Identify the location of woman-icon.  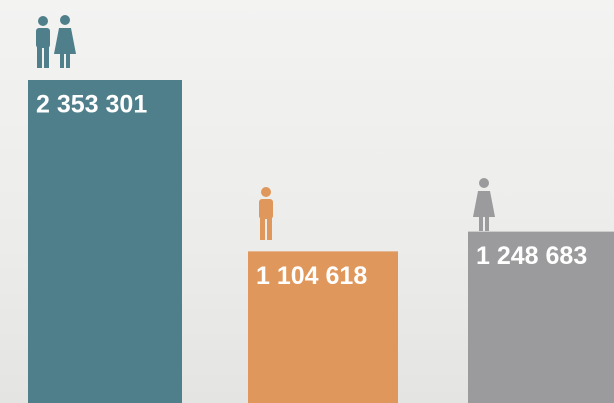
(484, 204).